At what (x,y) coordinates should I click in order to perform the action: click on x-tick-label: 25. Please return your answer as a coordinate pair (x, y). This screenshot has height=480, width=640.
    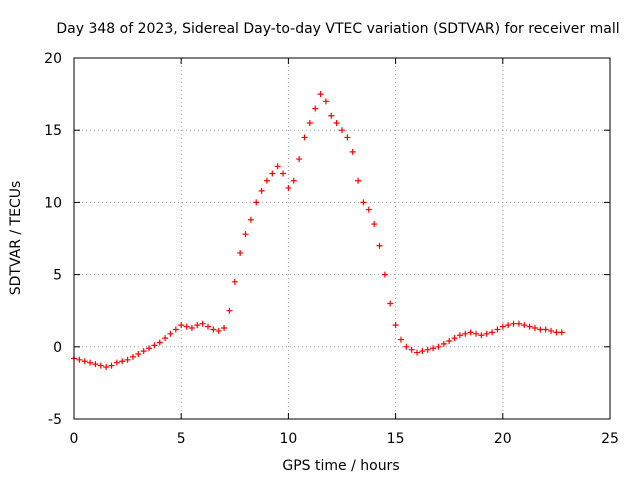
    Looking at the image, I should click on (610, 439).